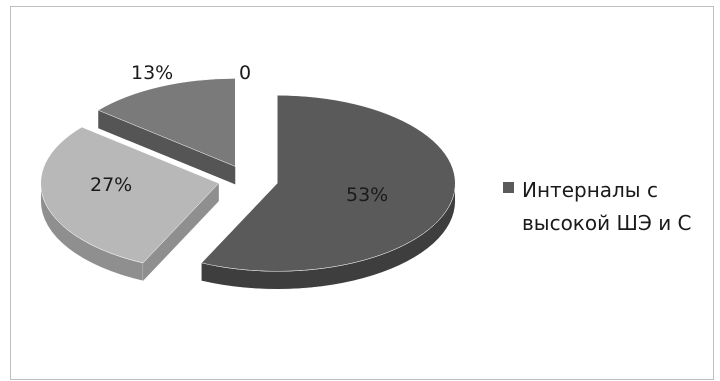 Image resolution: width=720 pixels, height=381 pixels. What do you see at coordinates (607, 223) in the screenshot?
I see `legend-label-line2: высокой ШЭ и С` at bounding box center [607, 223].